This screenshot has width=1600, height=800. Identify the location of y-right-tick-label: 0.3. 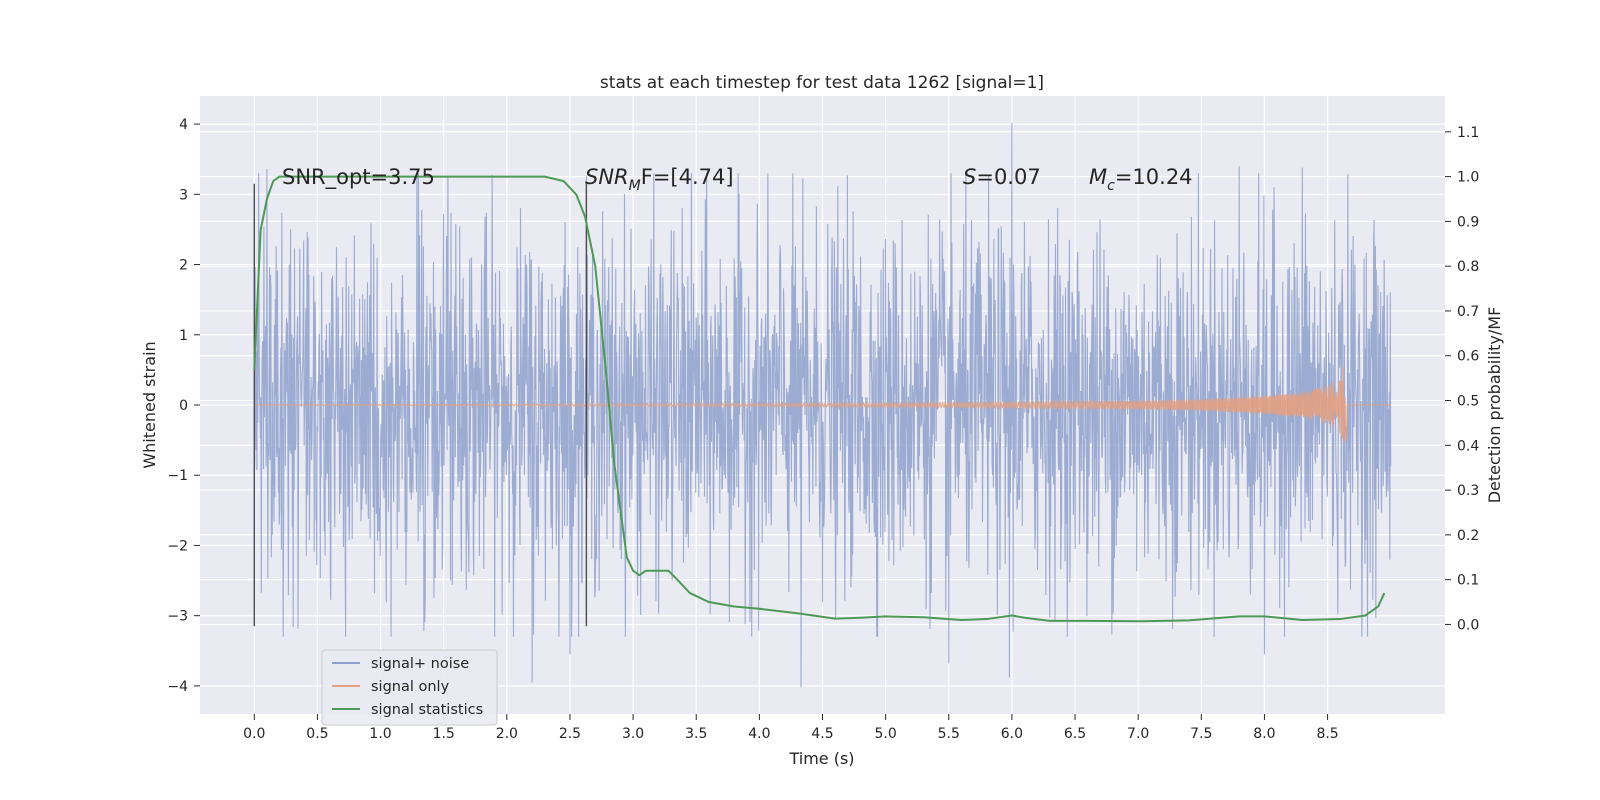
(1468, 491).